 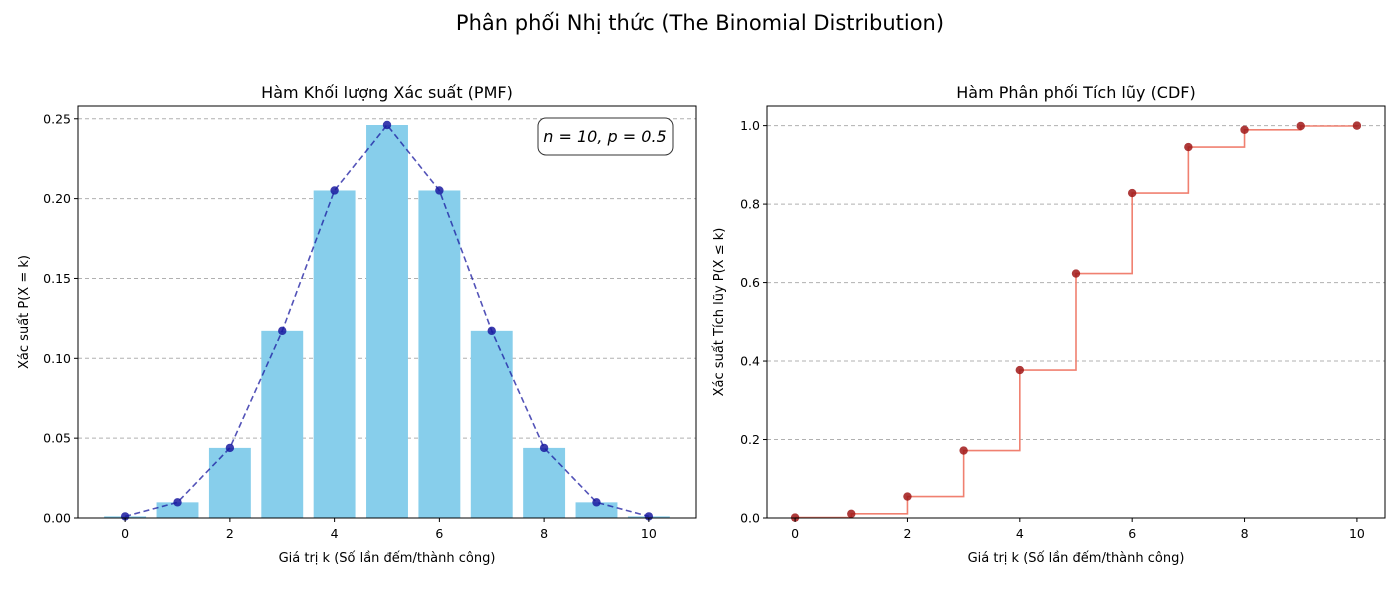 What do you see at coordinates (795, 533) in the screenshot?
I see `cdf-x-tick-label: 0` at bounding box center [795, 533].